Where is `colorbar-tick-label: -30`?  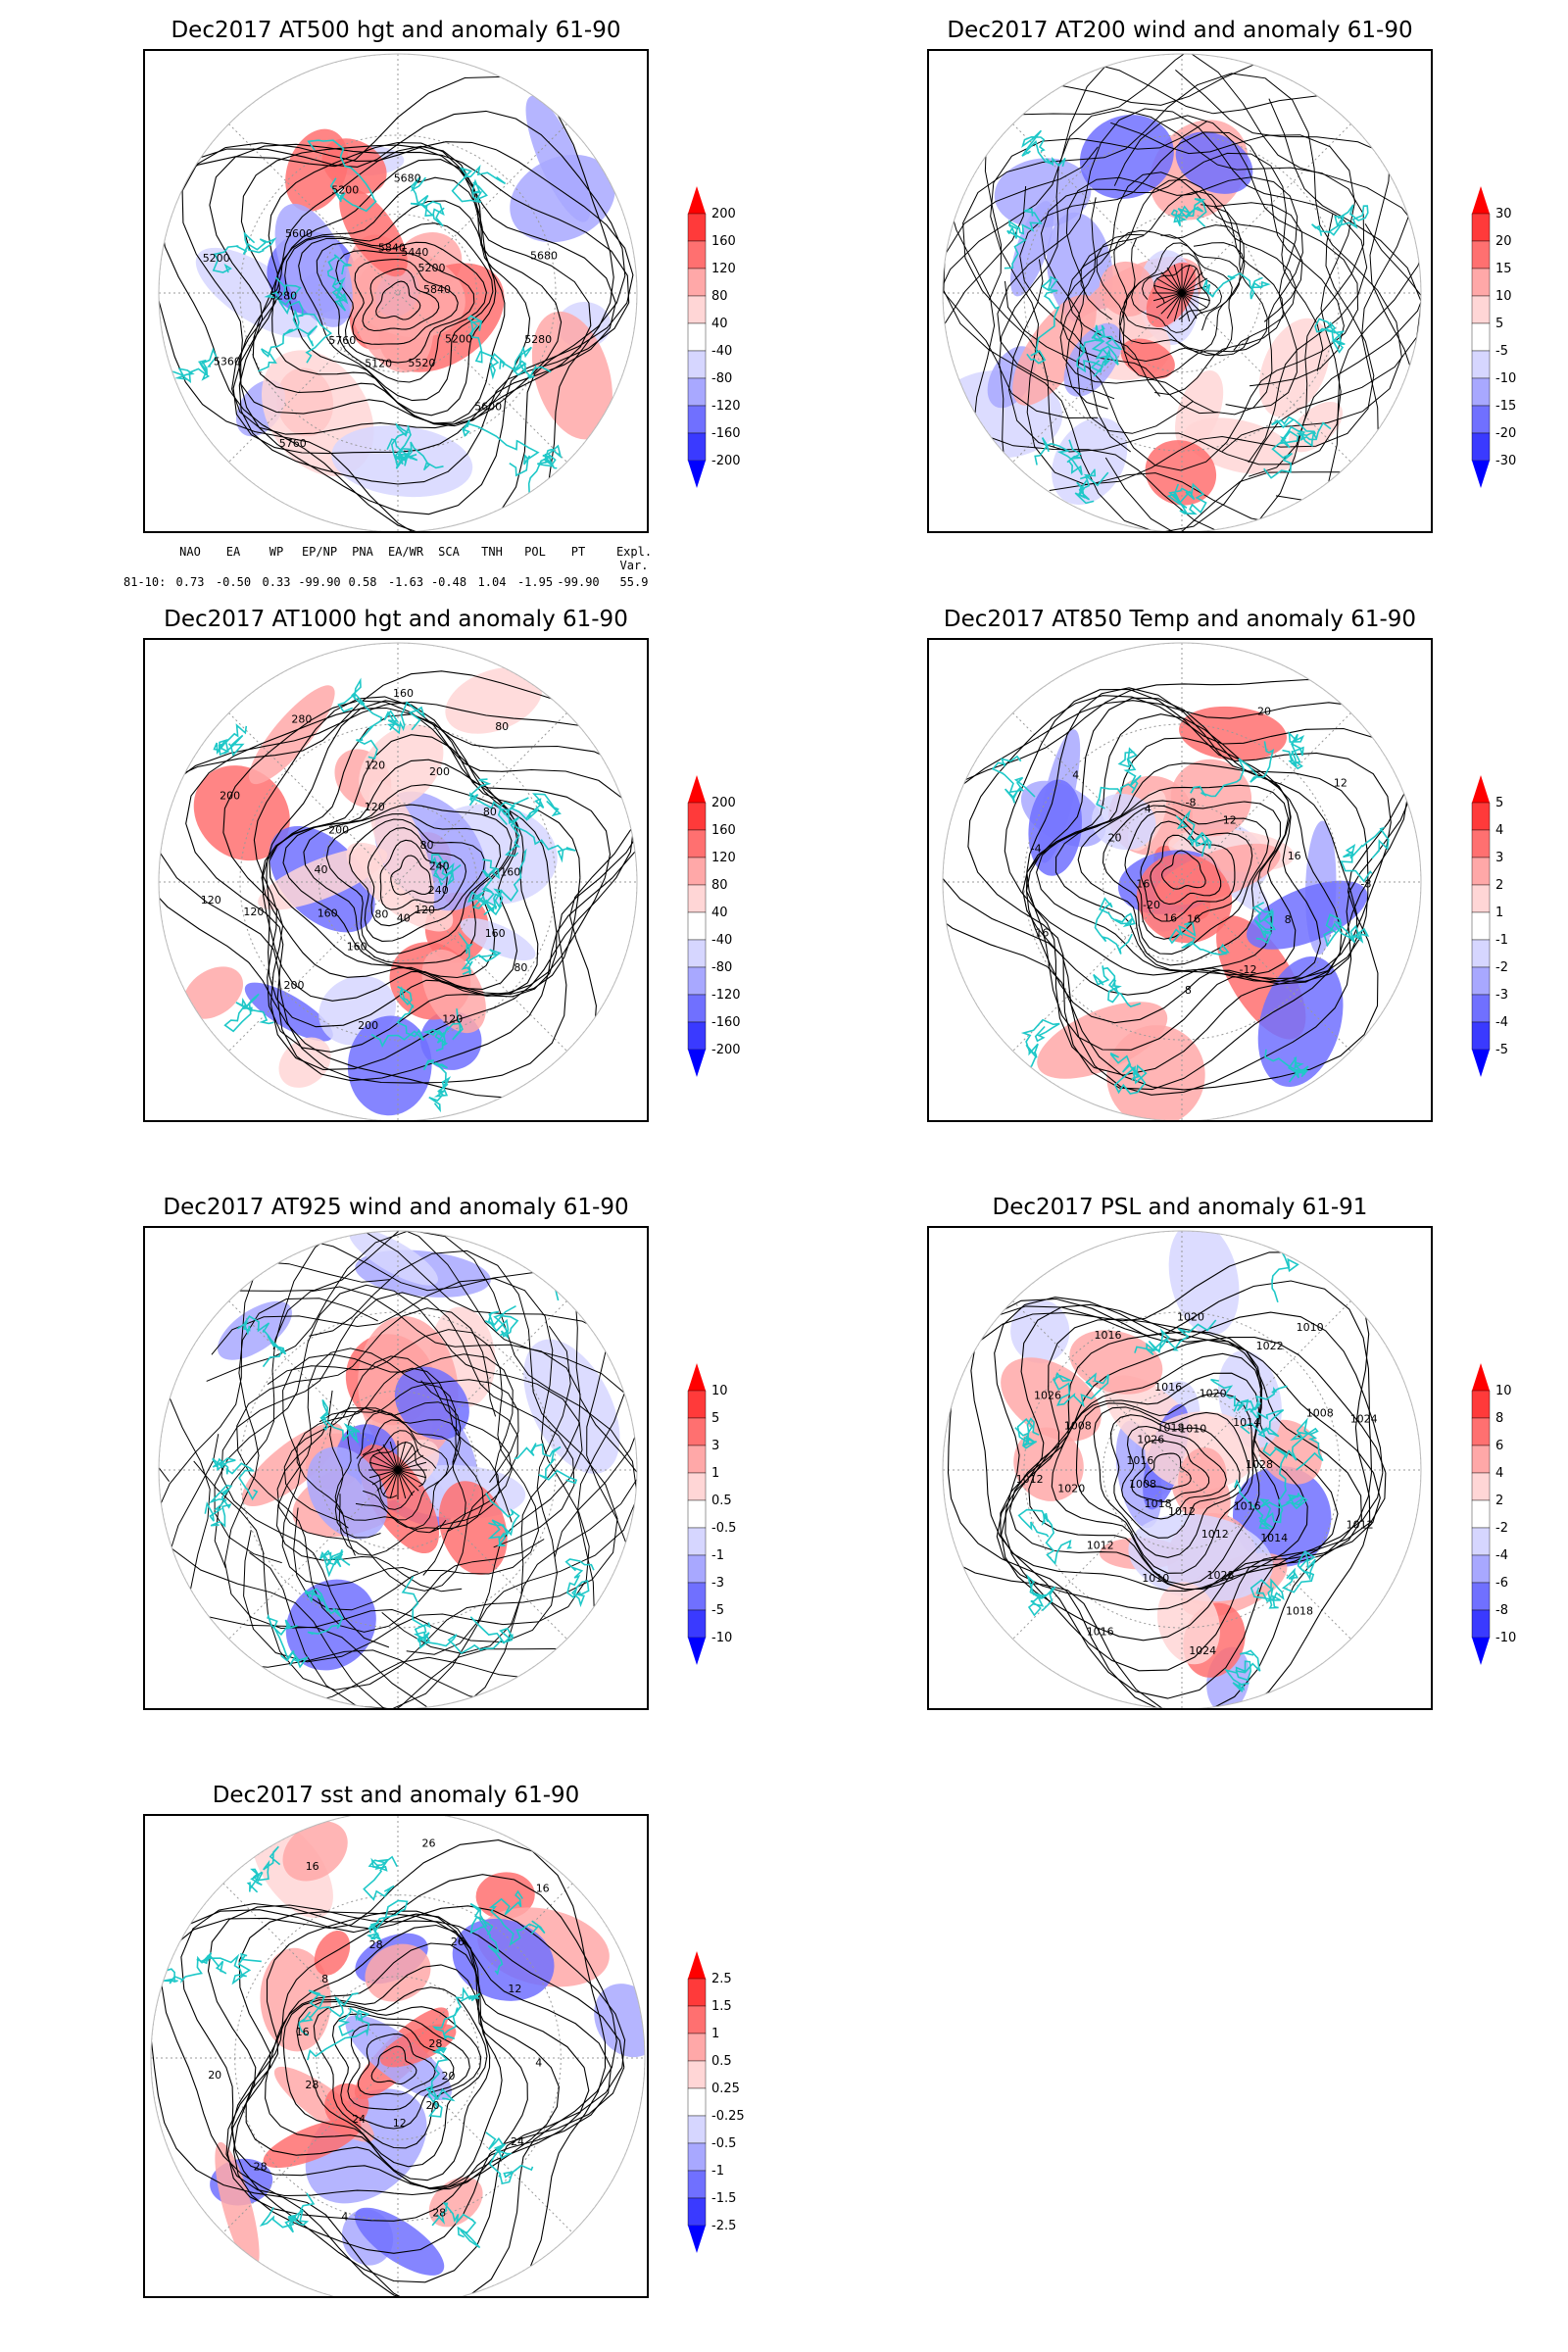 colorbar-tick-label: -30 is located at coordinates (1505, 461).